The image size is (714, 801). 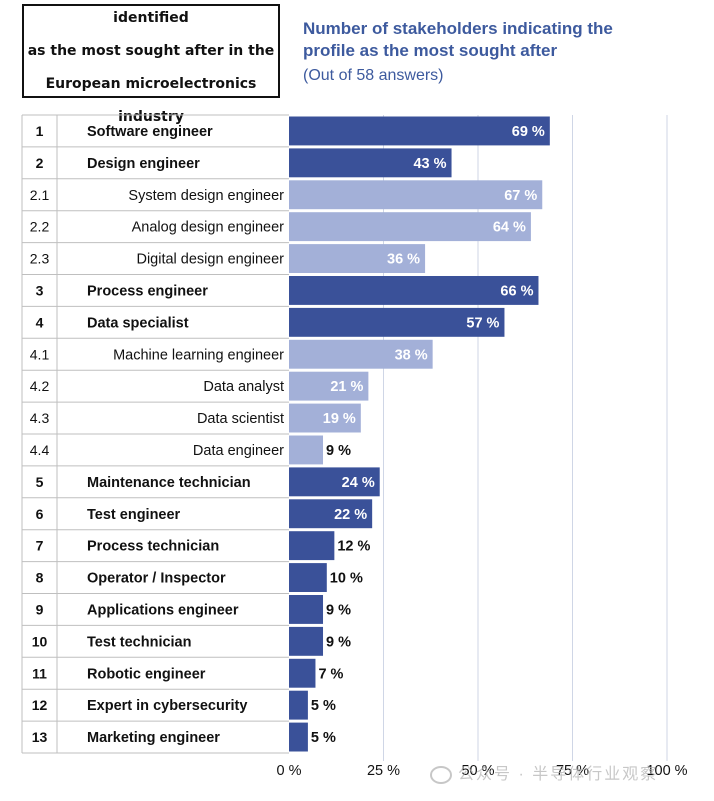 I want to click on job-label: Data scientist, so click(x=240, y=419).